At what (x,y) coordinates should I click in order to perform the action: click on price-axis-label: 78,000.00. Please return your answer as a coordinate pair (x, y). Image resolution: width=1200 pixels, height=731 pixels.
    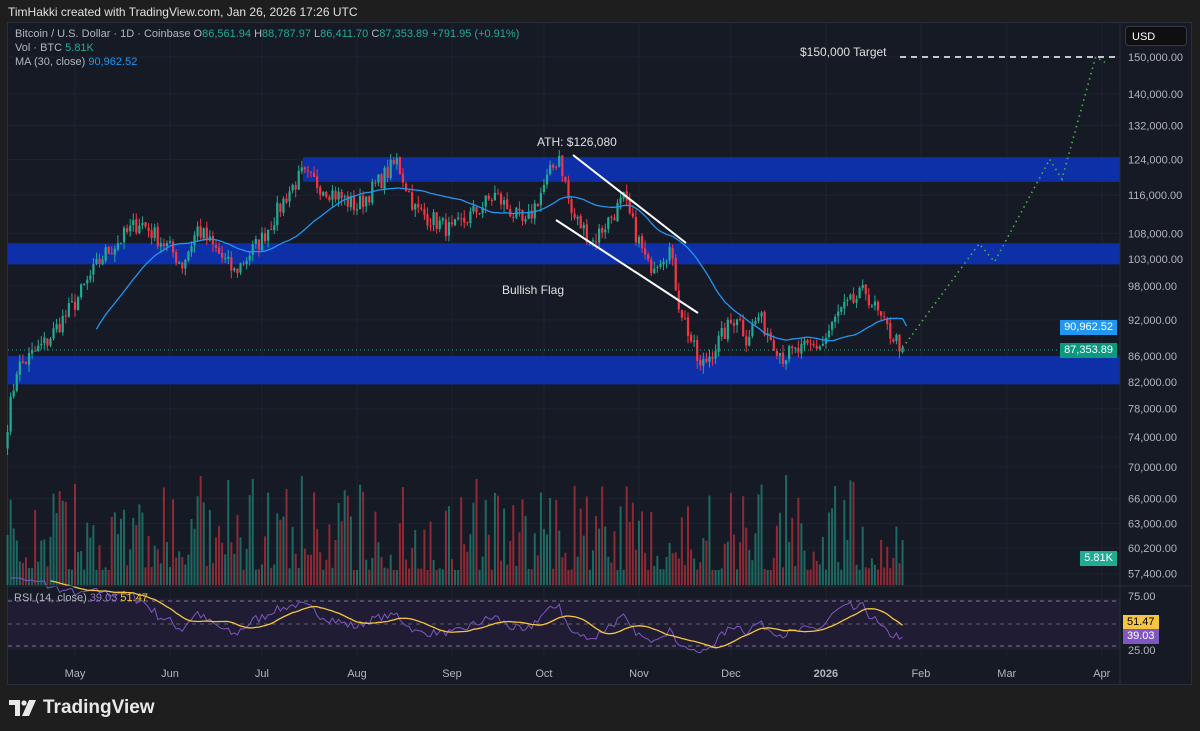
    Looking at the image, I should click on (1152, 410).